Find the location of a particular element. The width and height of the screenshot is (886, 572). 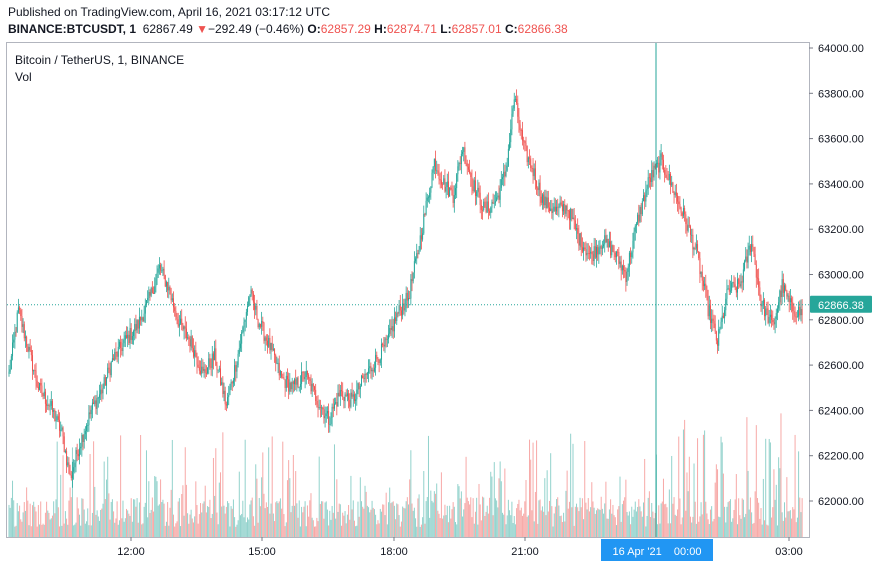

low-label: L: is located at coordinates (446, 29).